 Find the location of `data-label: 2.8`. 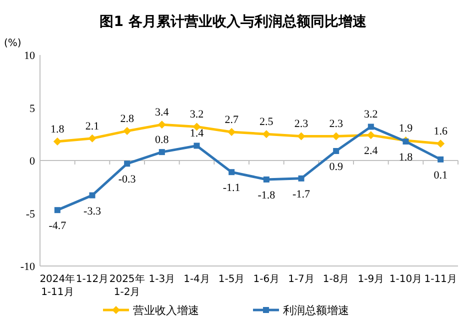

data-label: 2.8 is located at coordinates (127, 118).